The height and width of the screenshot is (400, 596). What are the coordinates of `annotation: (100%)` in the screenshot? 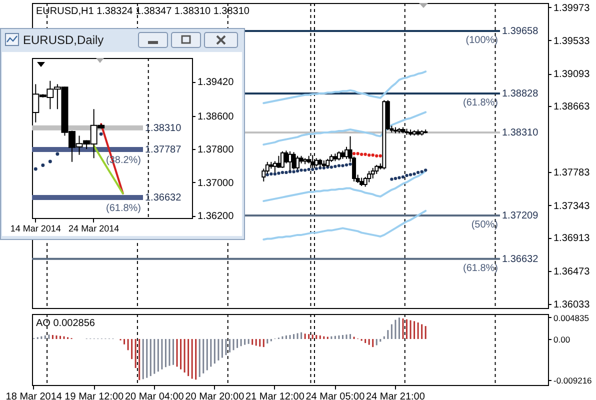 It's located at (482, 40).